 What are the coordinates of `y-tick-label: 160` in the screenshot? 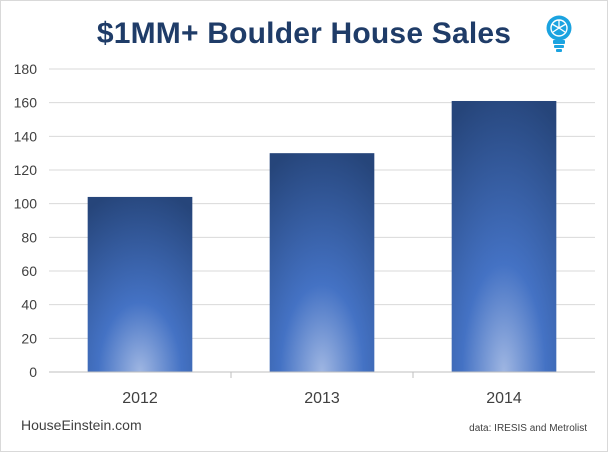 It's located at (26, 103).